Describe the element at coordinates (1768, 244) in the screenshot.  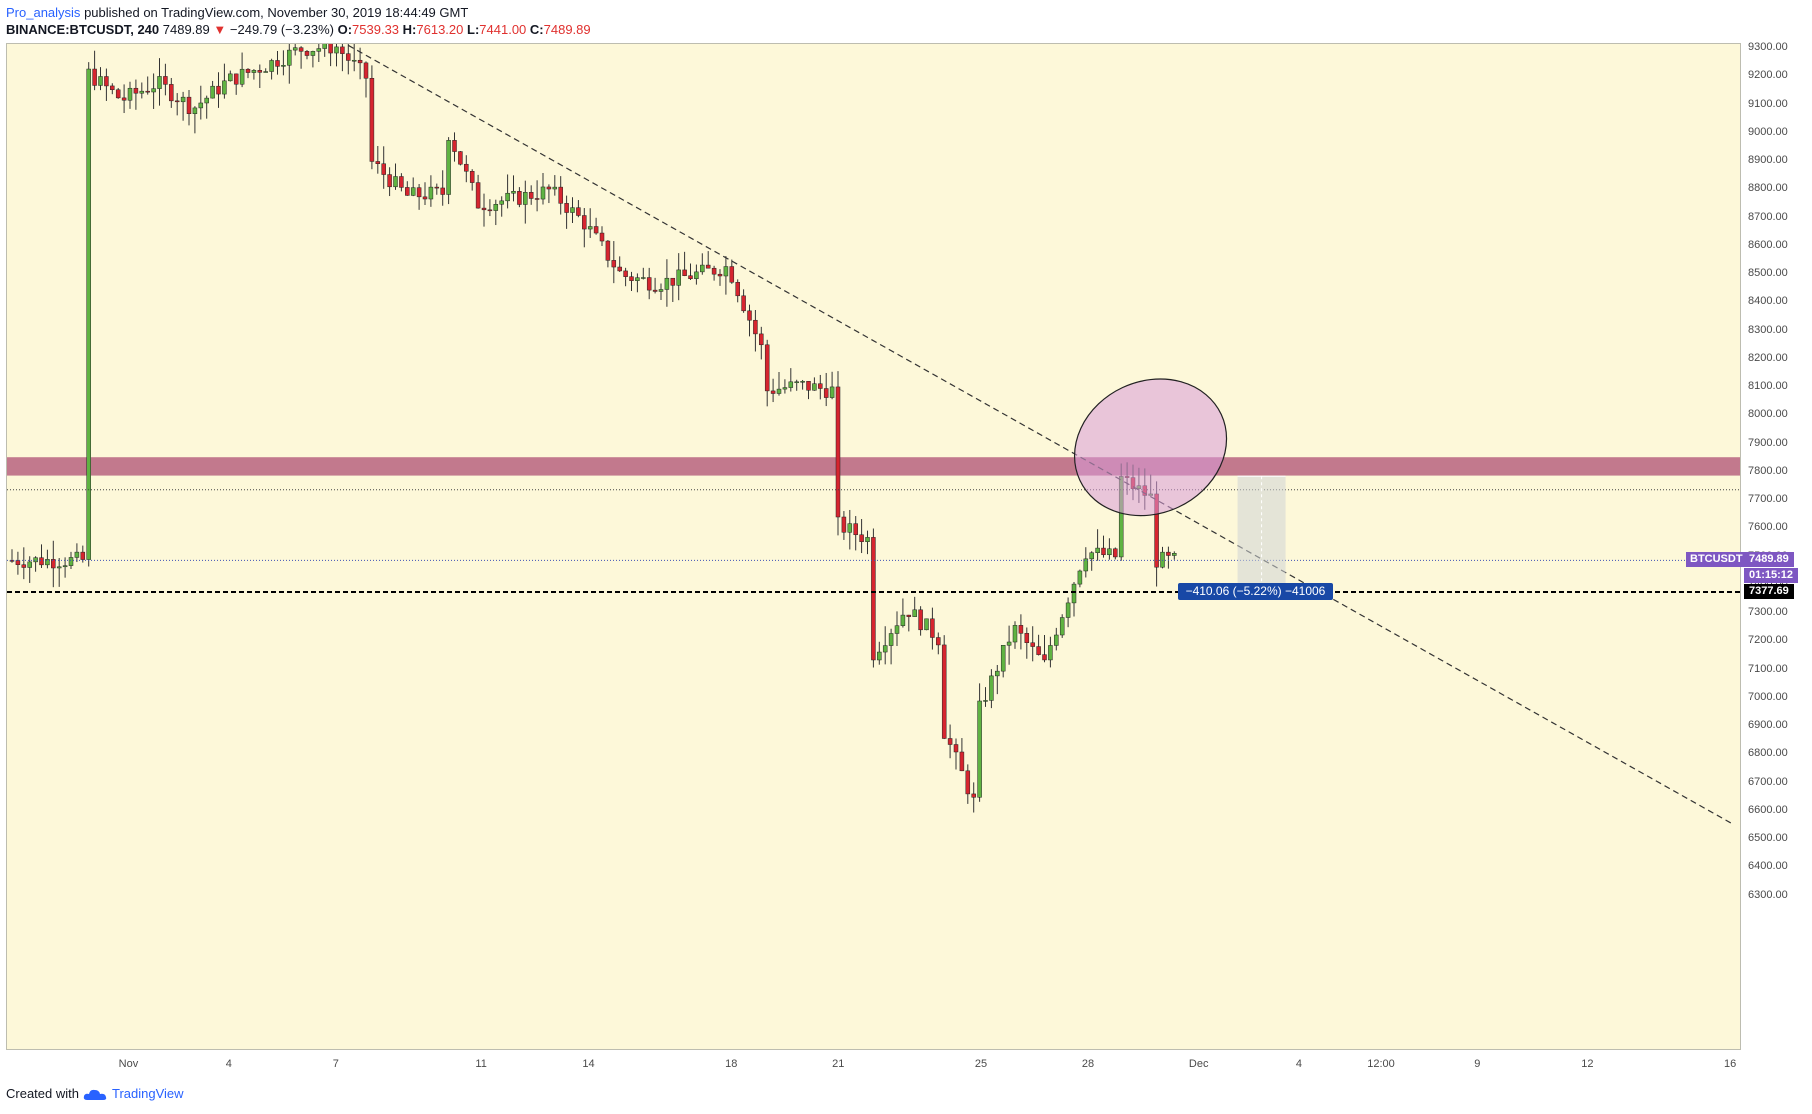
I see `price-tick-label: 8600.00` at that location.